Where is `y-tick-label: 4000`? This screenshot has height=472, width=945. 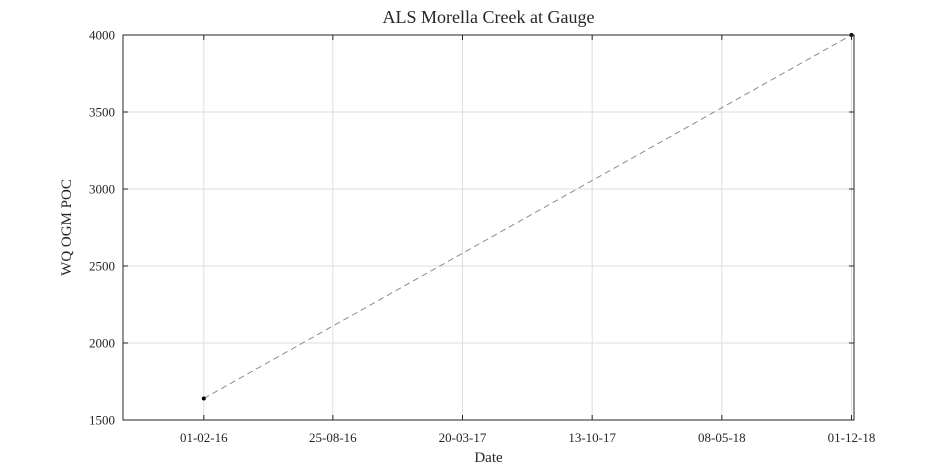 y-tick-label: 4000 is located at coordinates (102, 35).